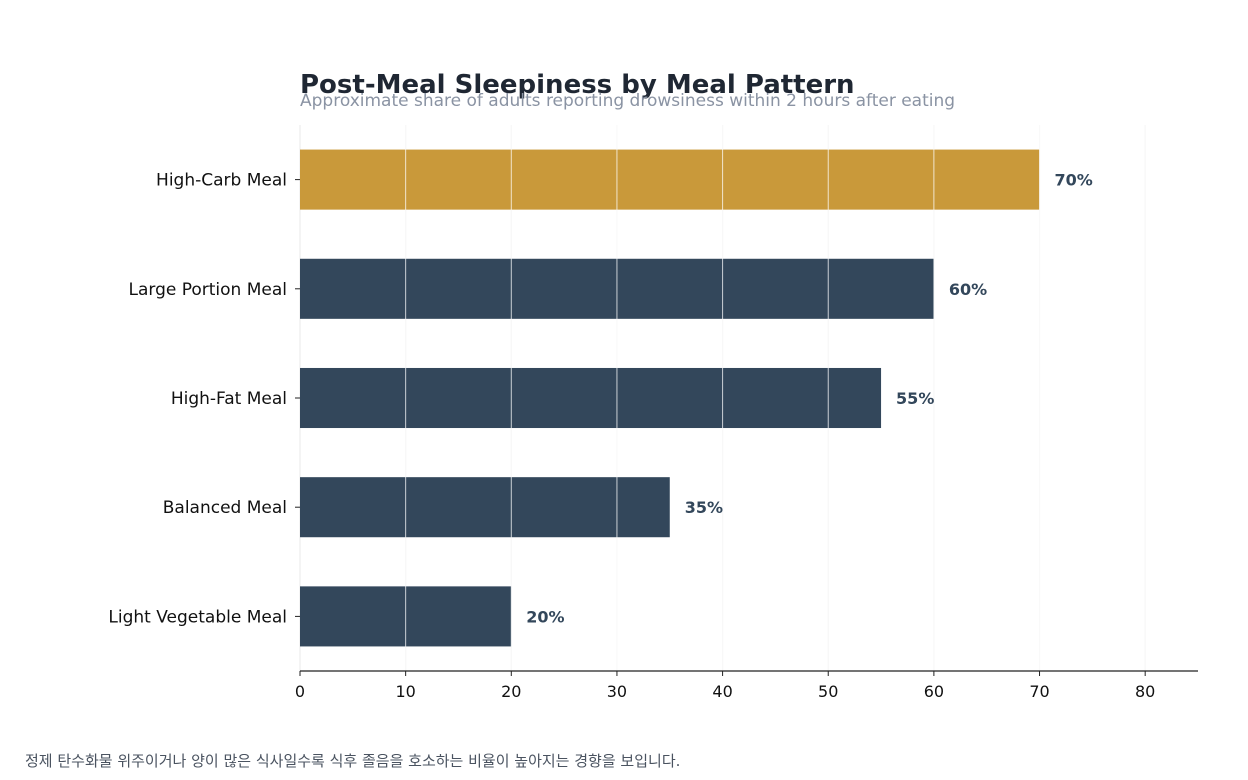 The image size is (1248, 780). I want to click on category-label: Large Portion Meal, so click(207, 290).